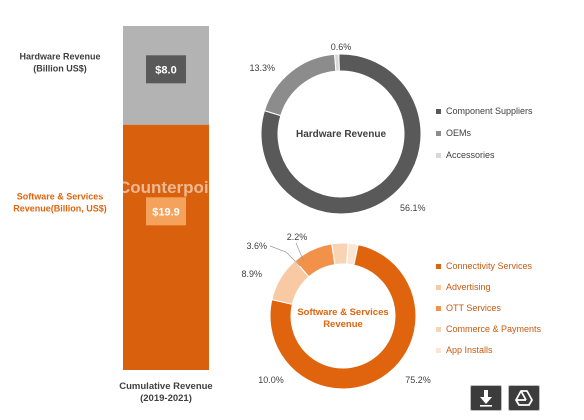 The image size is (584, 420). I want to click on software-donut-title-line-2: Revenue, so click(343, 324).